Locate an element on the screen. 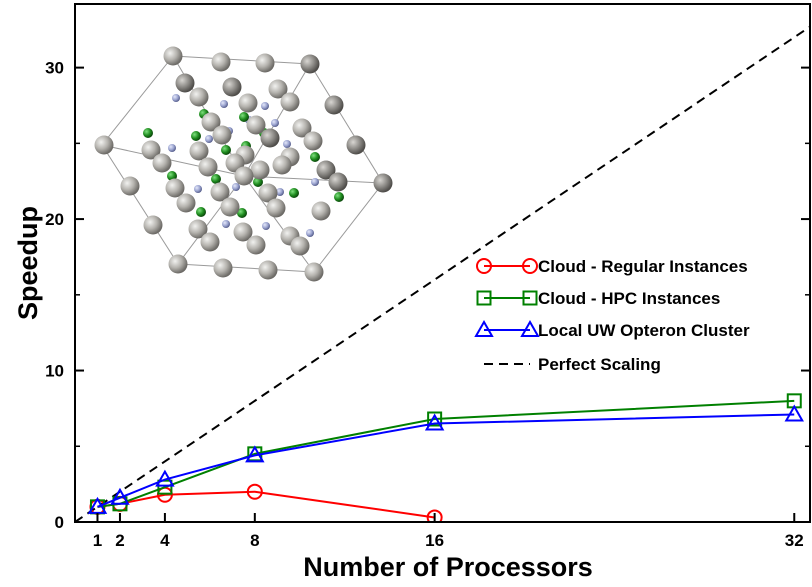  y-tick-label: 0 is located at coordinates (59, 522).